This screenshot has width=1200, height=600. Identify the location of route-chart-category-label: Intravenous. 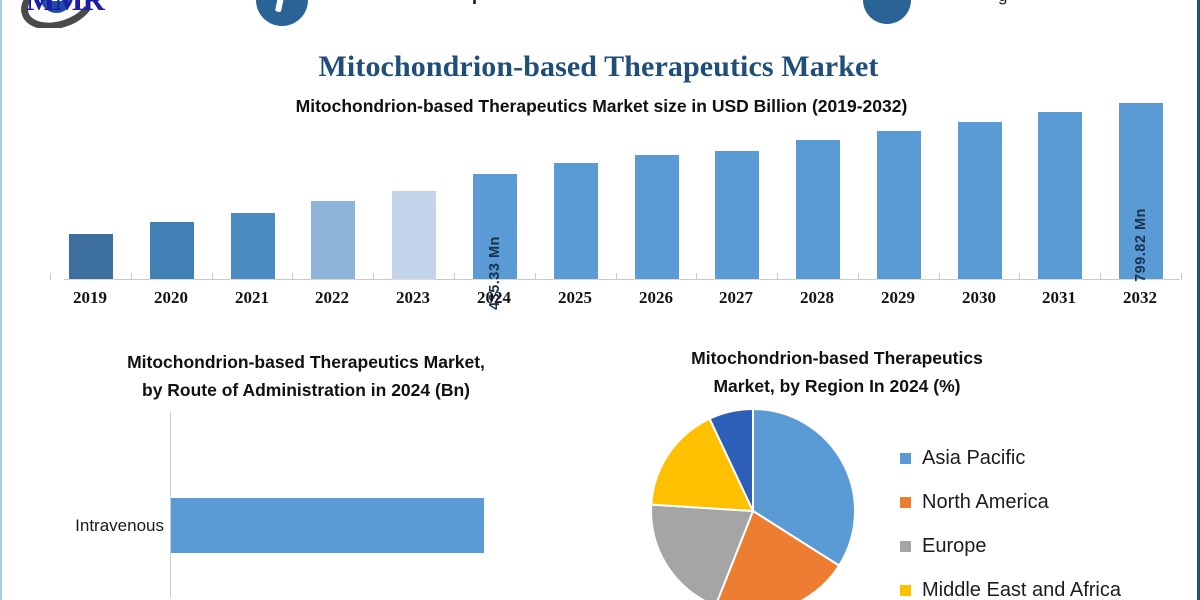
(119, 525).